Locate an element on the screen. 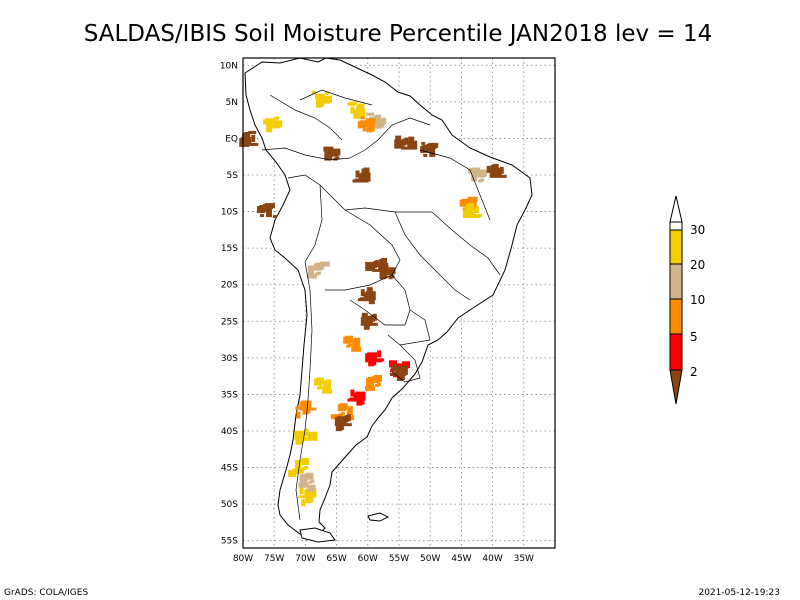 Image resolution: width=800 pixels, height=600 pixels. tierra-del-fuego is located at coordinates (317, 535).